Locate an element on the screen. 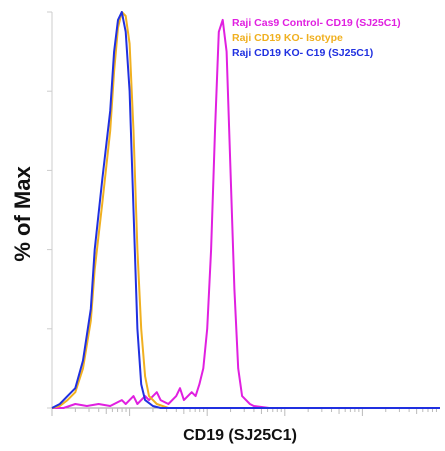 This screenshot has width=445, height=451. legend-entry-2: Raji CD19 KO- Isotype is located at coordinates (287, 38).